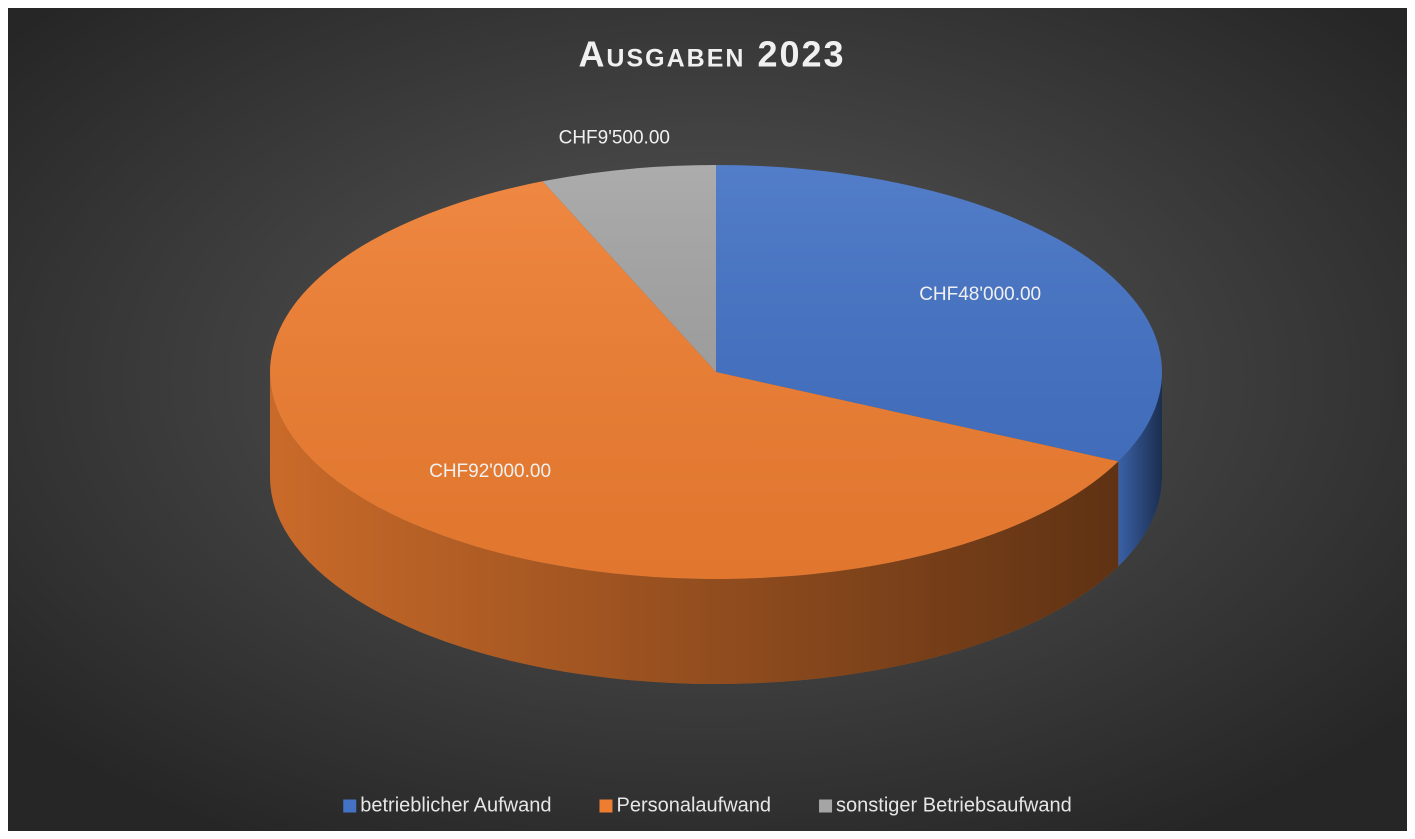  I want to click on legend-label: sonstiger Betriebsaufwand, so click(954, 805).